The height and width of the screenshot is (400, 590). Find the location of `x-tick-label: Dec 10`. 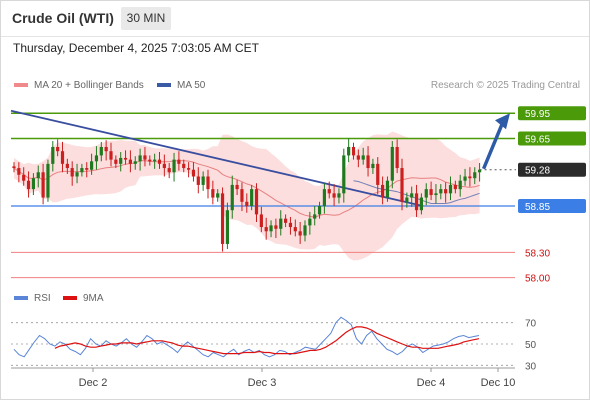

x-tick-label: Dec 10 is located at coordinates (498, 383).